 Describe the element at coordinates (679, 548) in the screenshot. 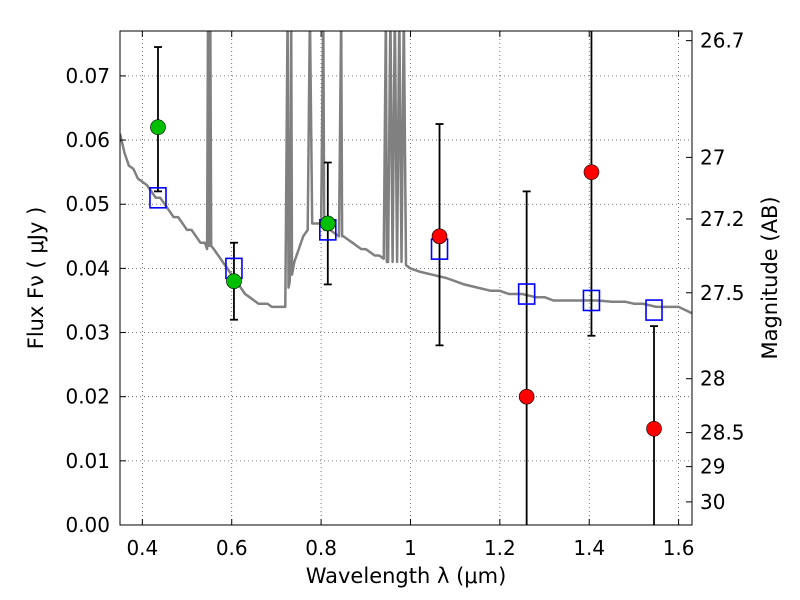

I see `x-tick-label: 1.6` at that location.